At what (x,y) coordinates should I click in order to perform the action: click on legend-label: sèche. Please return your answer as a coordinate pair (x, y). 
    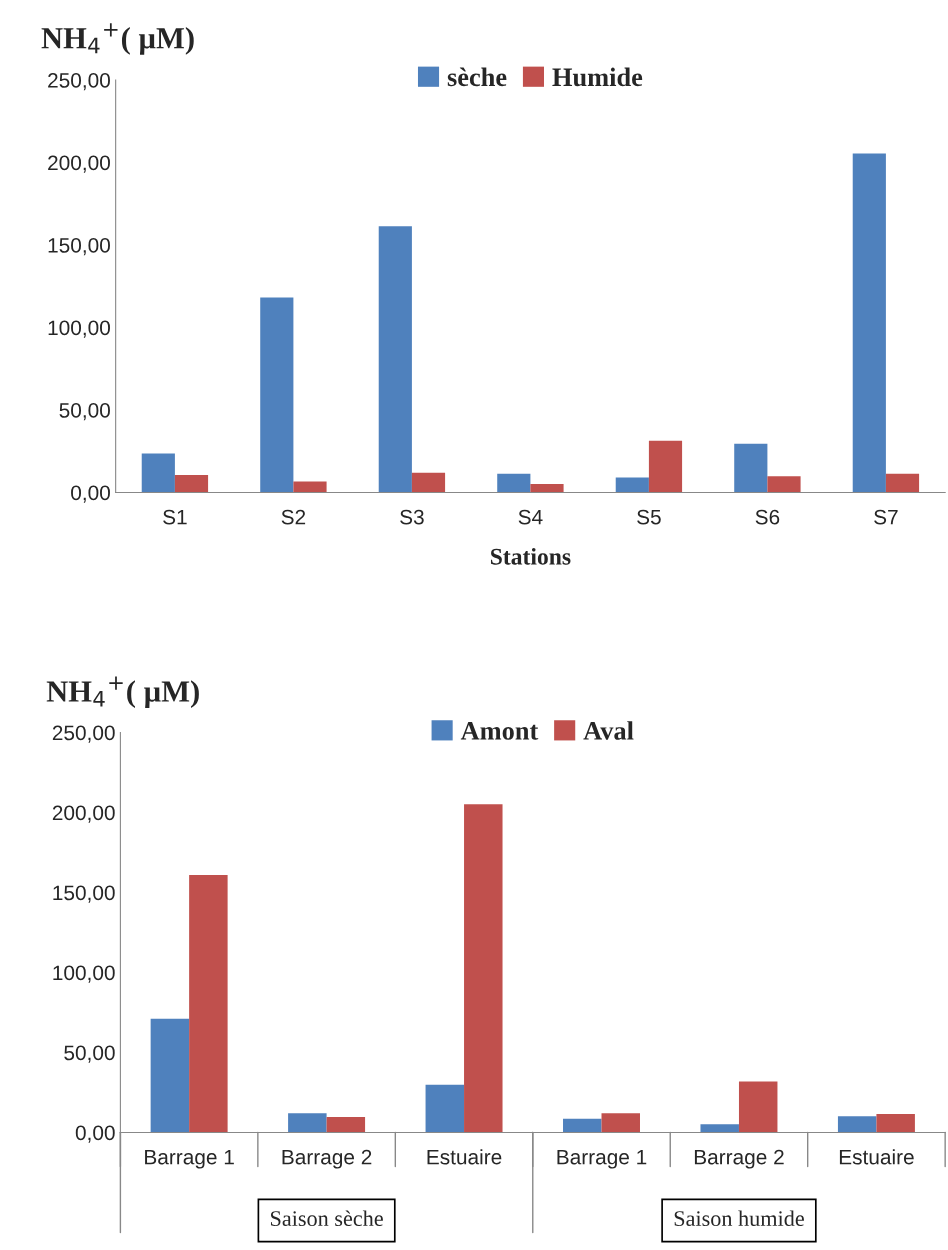
    Looking at the image, I should click on (477, 77).